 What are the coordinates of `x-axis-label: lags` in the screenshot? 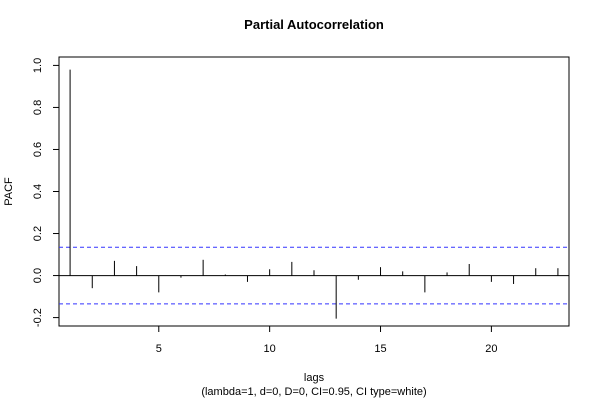 It's located at (314, 378).